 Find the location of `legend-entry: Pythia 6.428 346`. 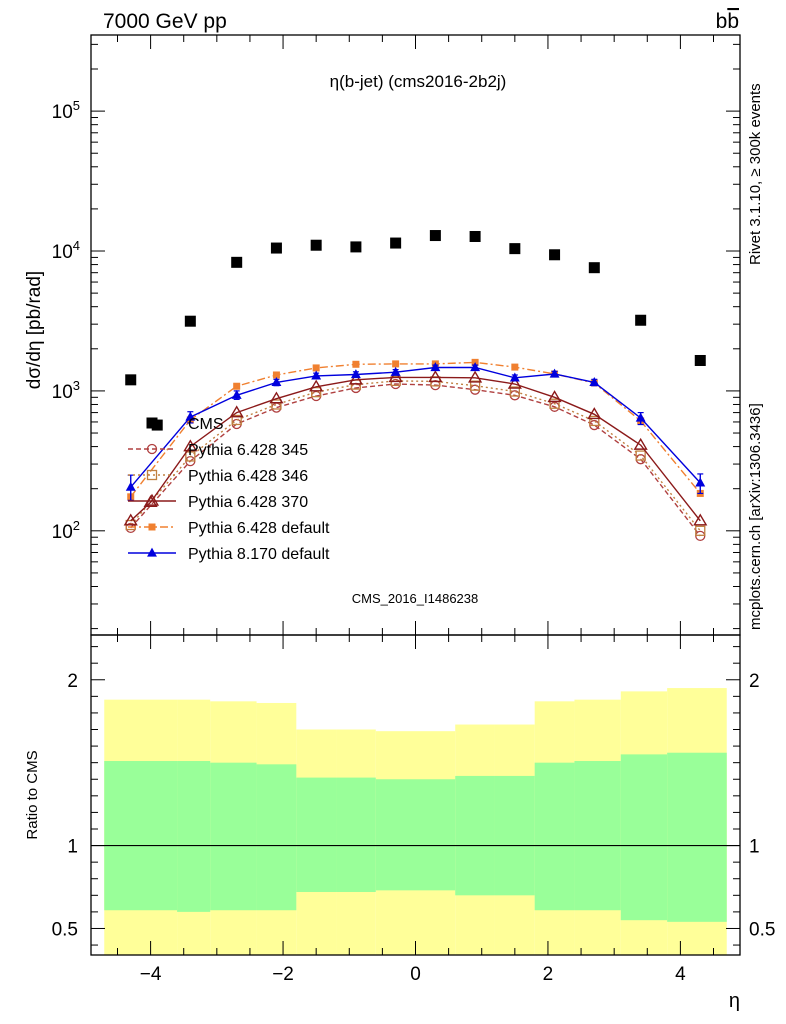

legend-entry: Pythia 6.428 346 is located at coordinates (248, 476).